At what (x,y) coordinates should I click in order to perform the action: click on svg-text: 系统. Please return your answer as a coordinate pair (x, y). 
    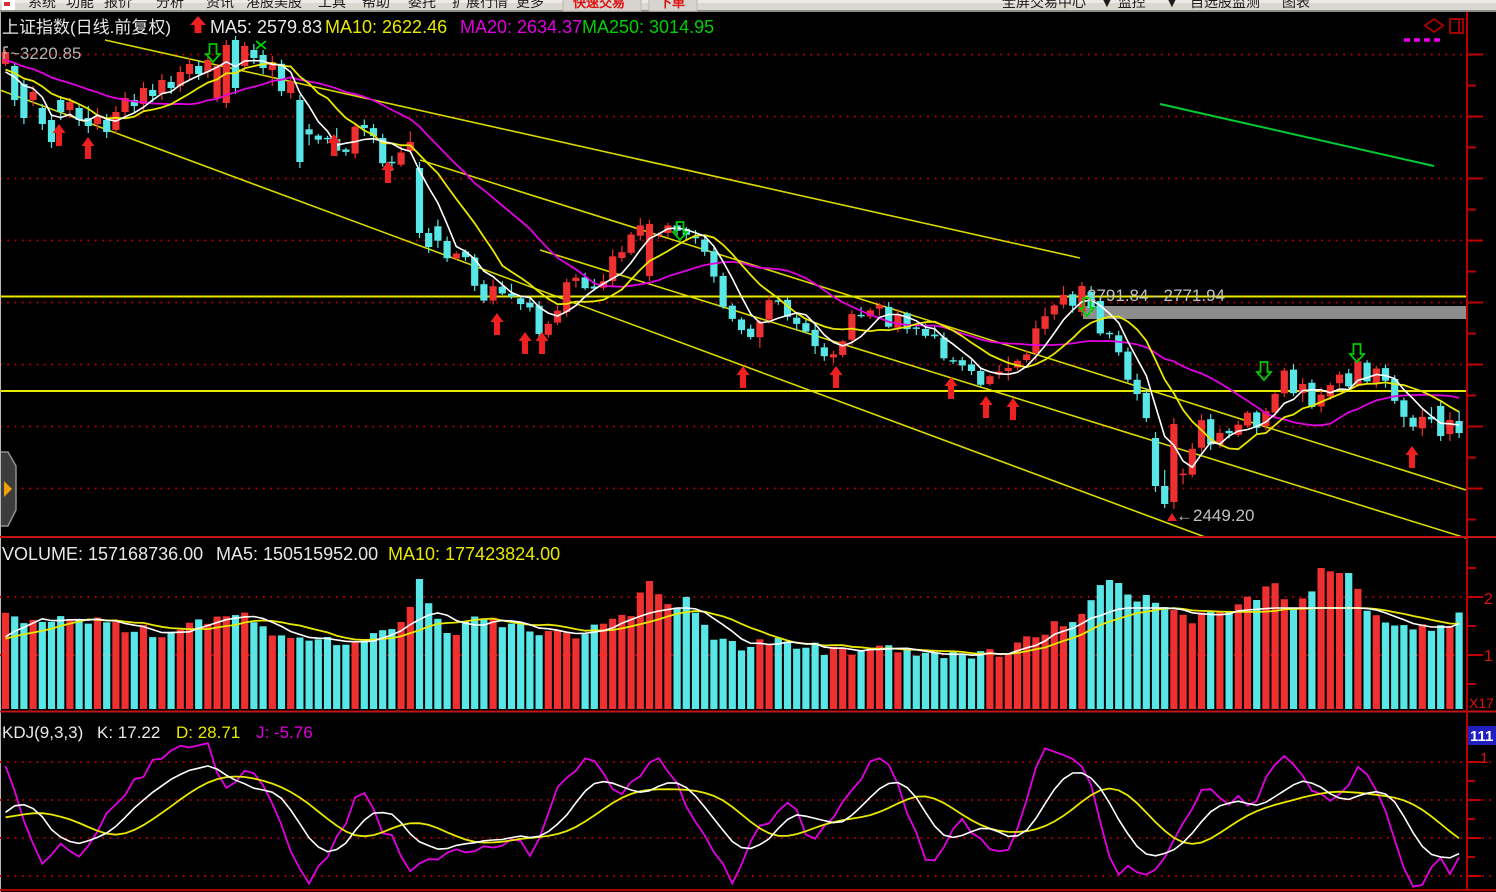
    Looking at the image, I should click on (42, 5).